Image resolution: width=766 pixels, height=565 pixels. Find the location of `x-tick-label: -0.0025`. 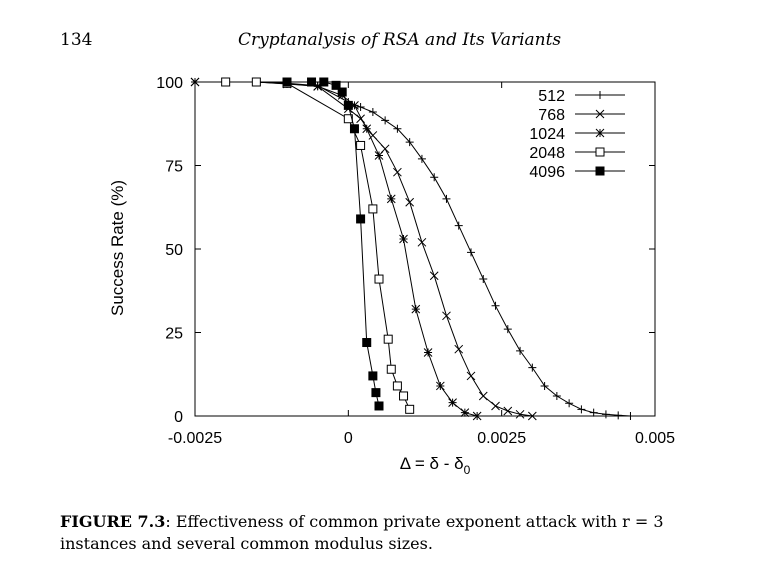

x-tick-label: -0.0025 is located at coordinates (195, 438).